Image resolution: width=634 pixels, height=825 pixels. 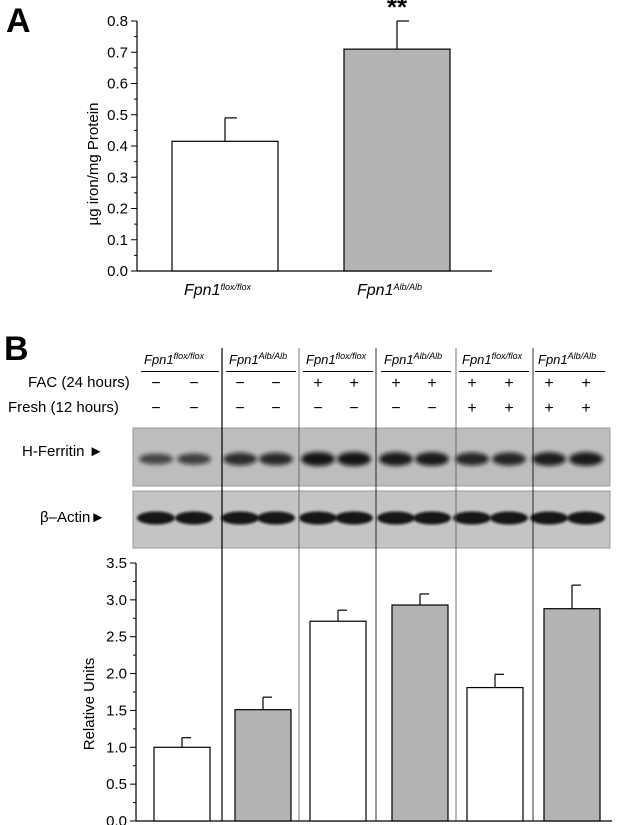 I want to click on category-genotype: Alb/Alb, so click(x=407, y=287).